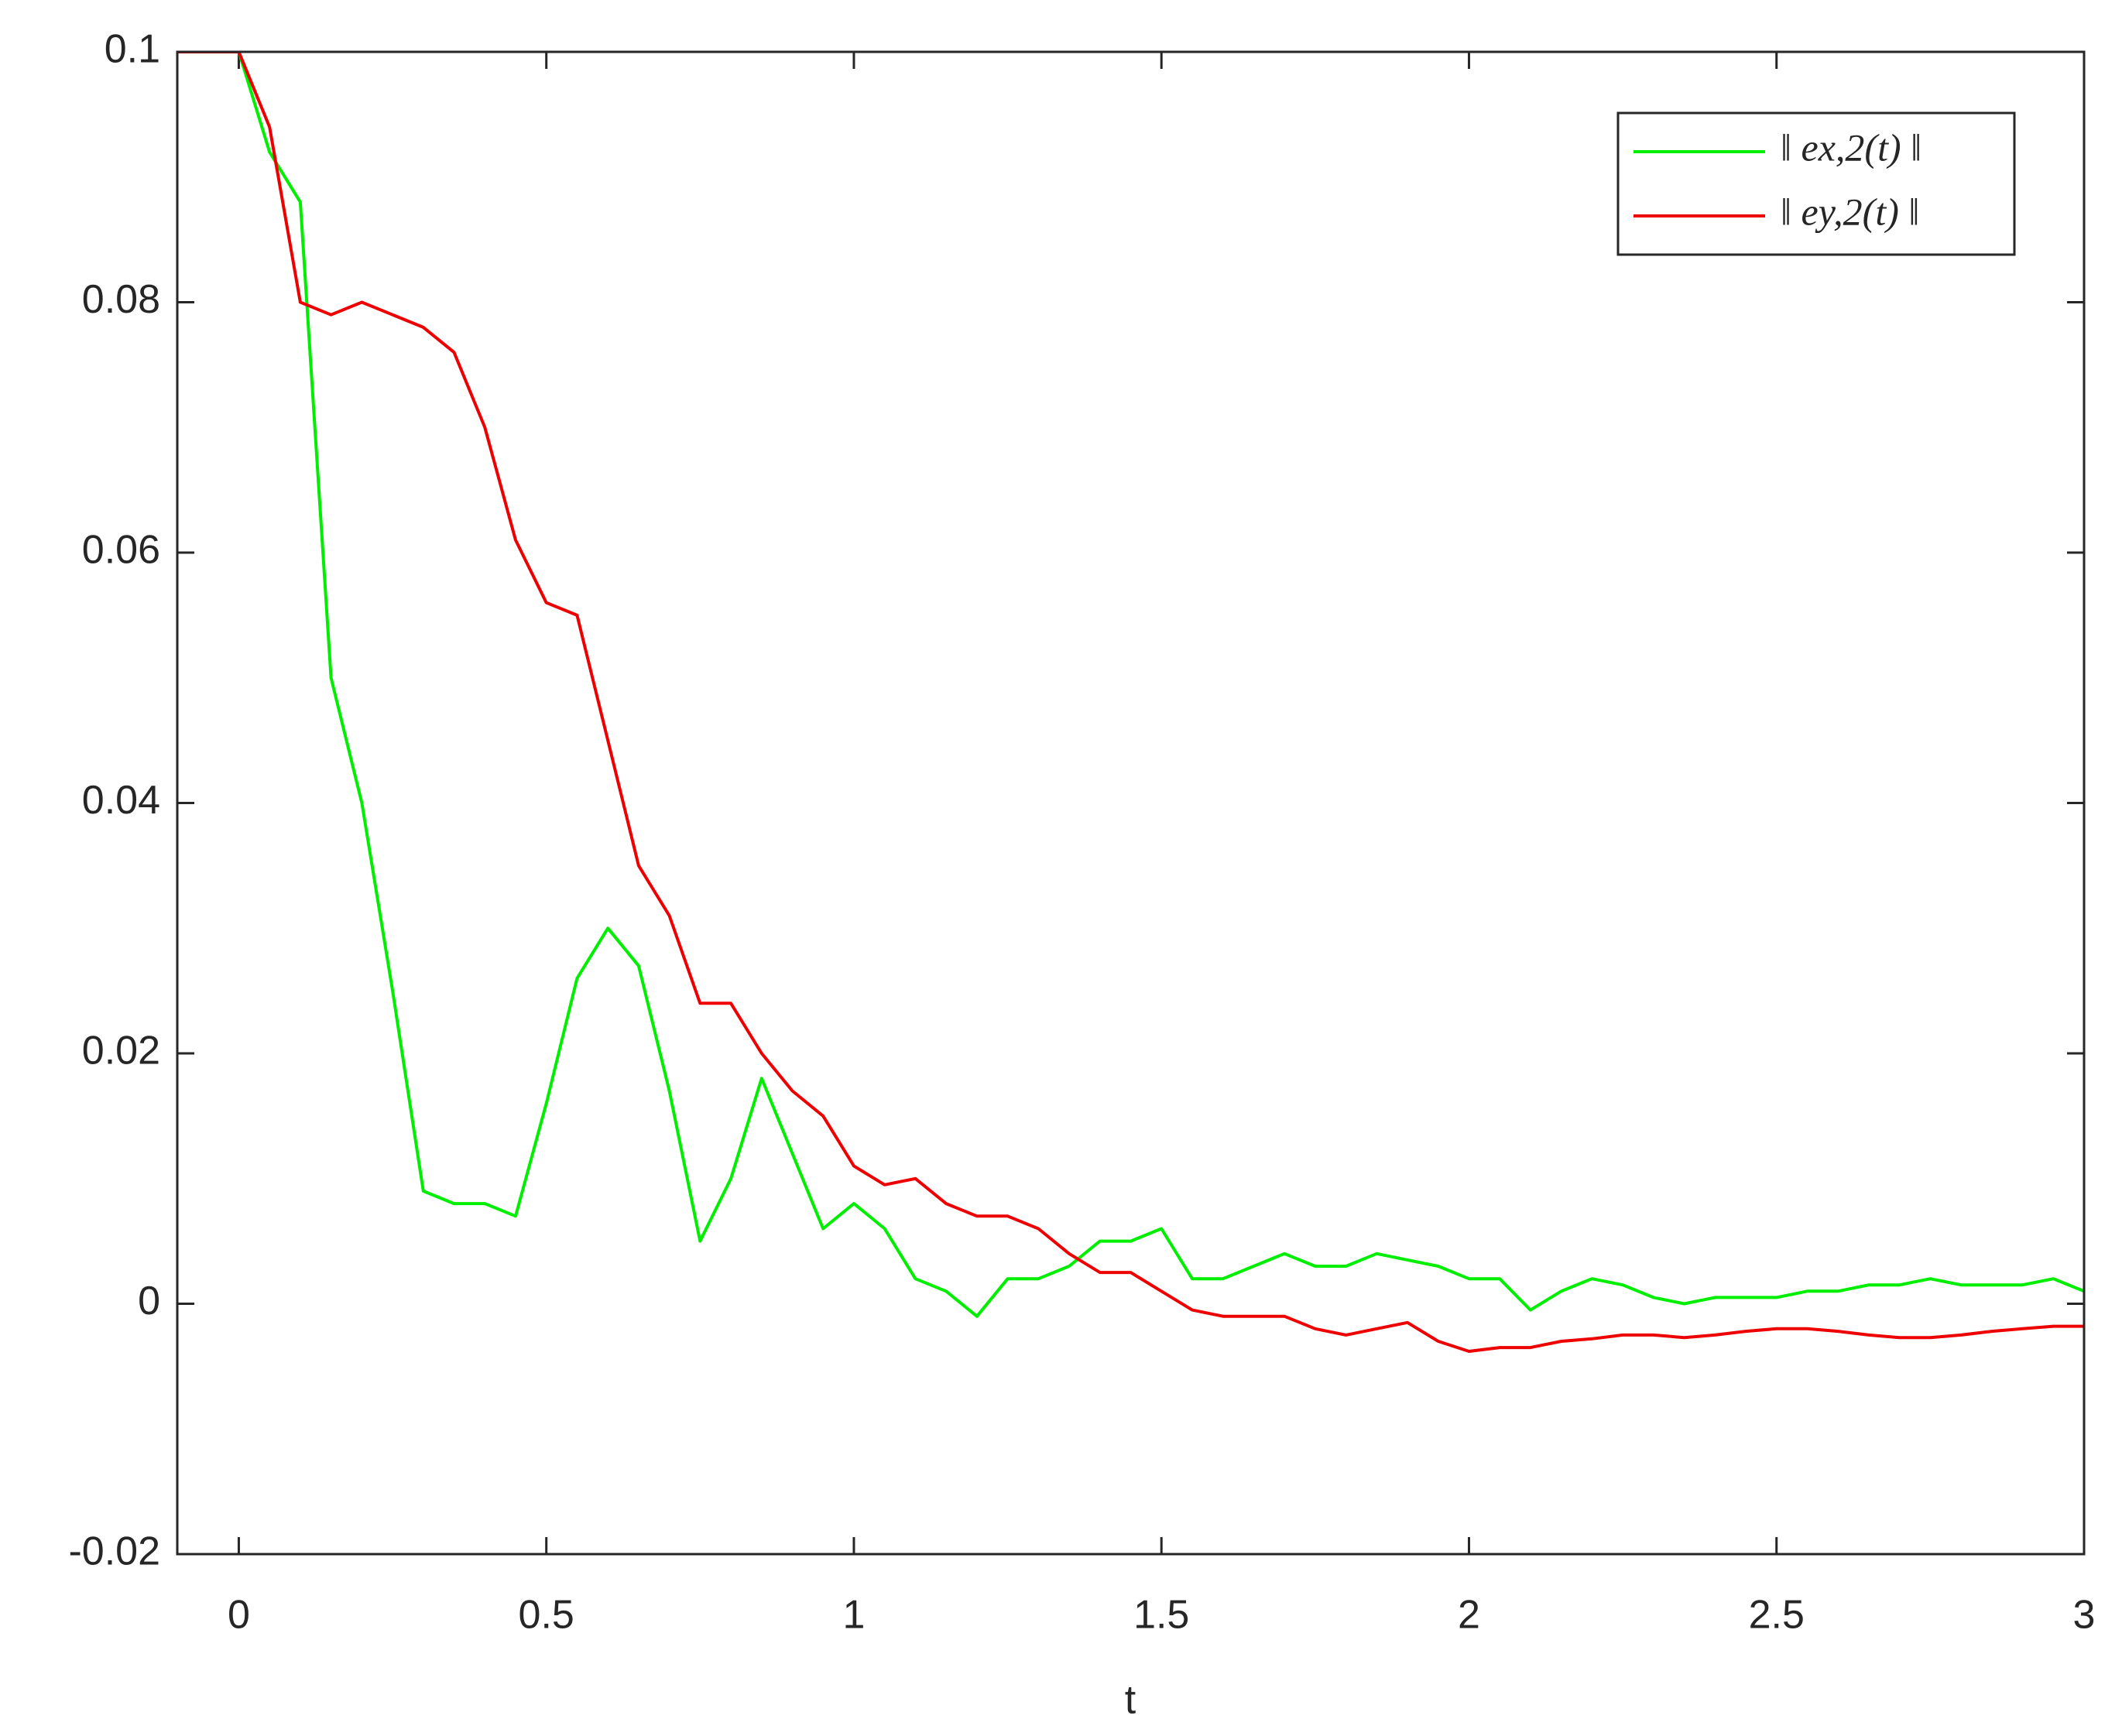  What do you see at coordinates (121, 801) in the screenshot?
I see `y-tick-label: 0.04` at bounding box center [121, 801].